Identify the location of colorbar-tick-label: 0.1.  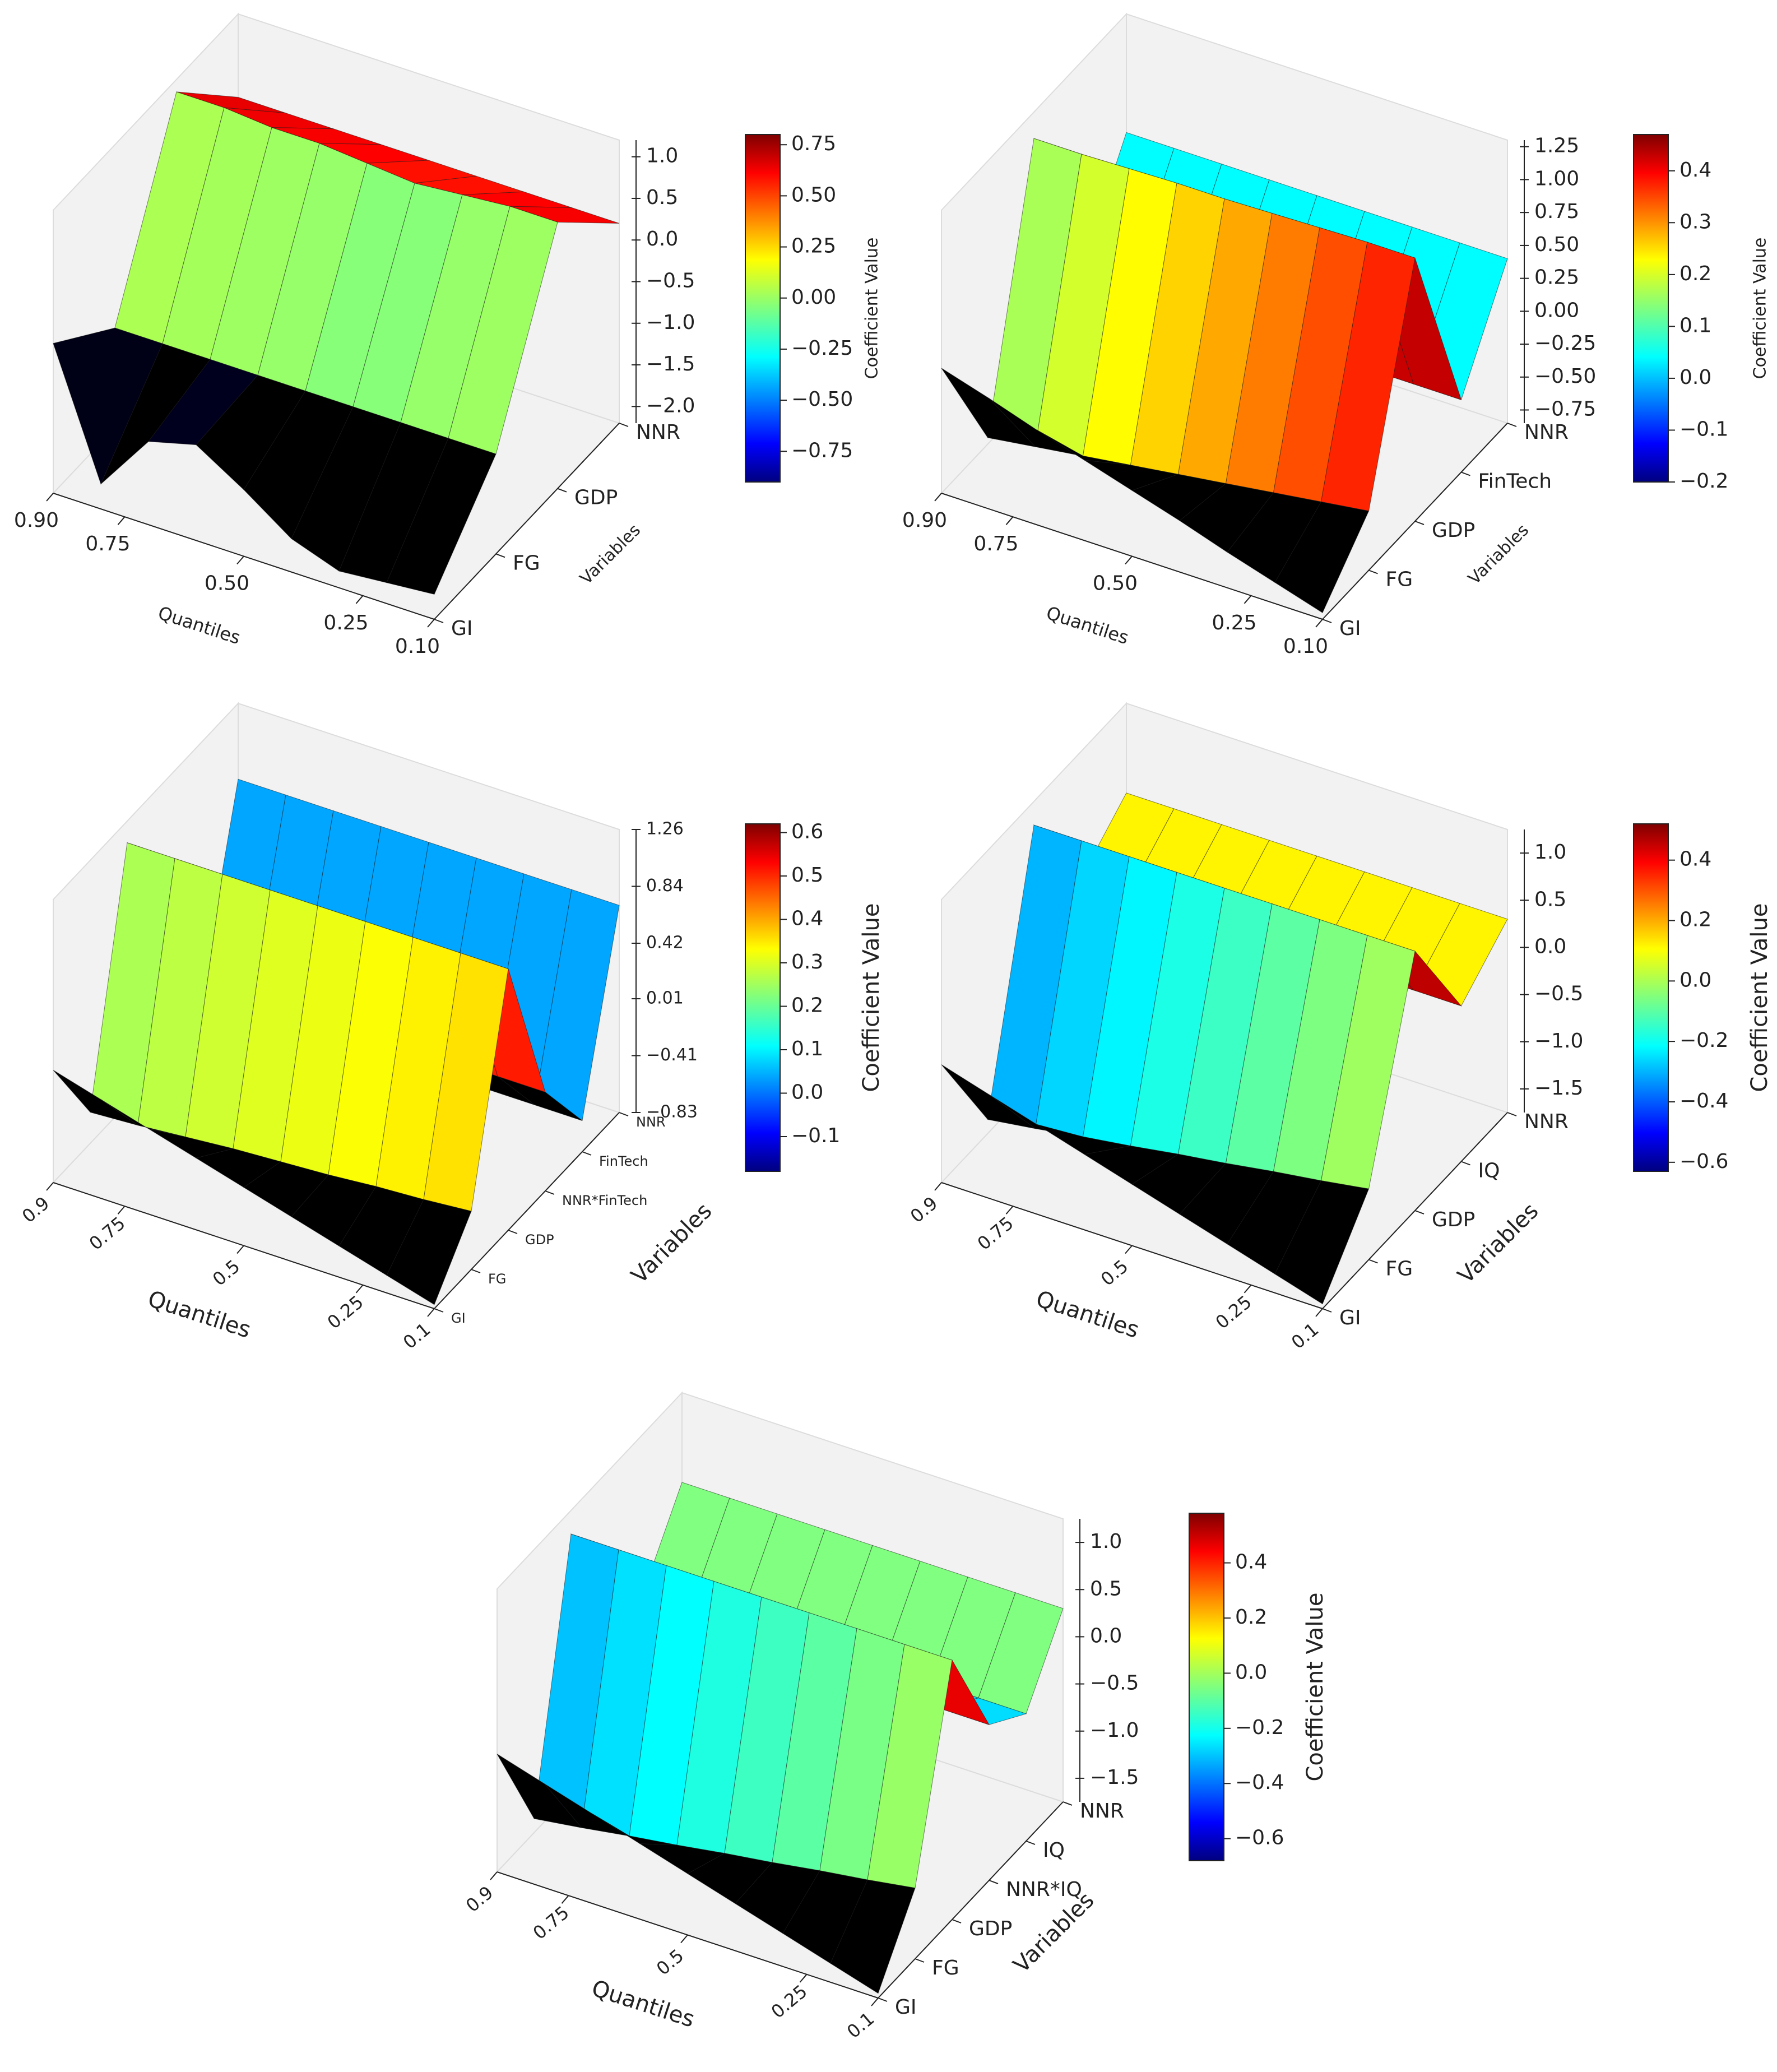
(1695, 325).